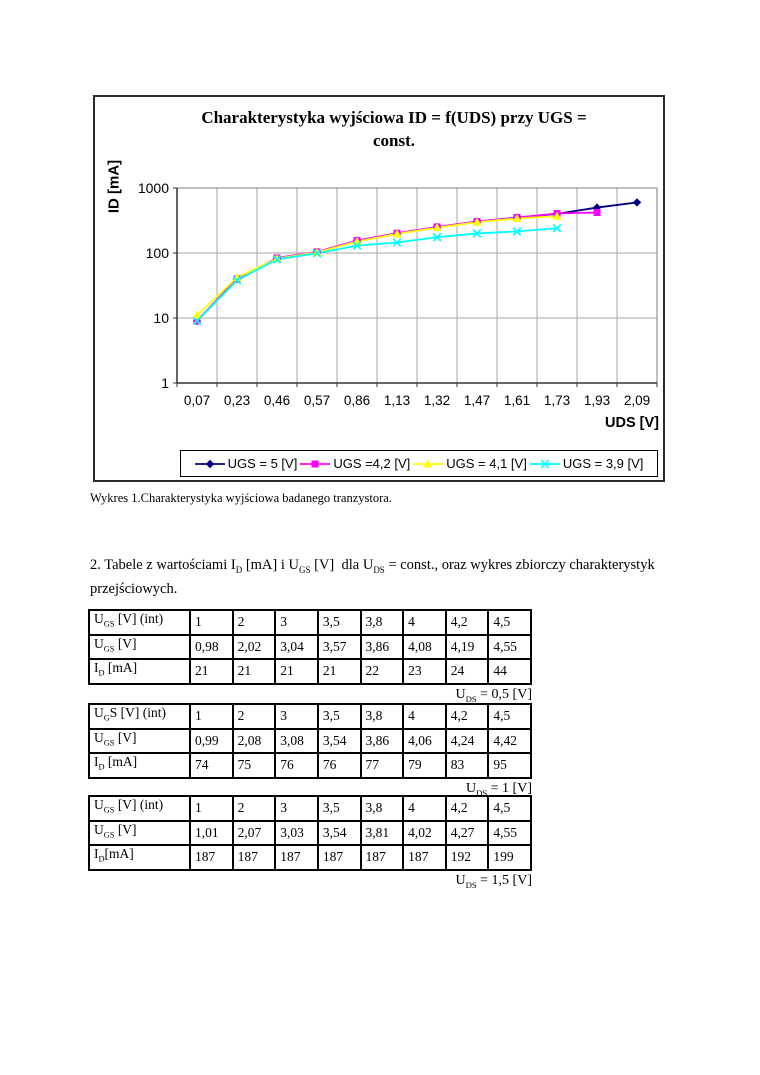 The width and height of the screenshot is (760, 1075). Describe the element at coordinates (270, 565) in the screenshot. I see `text-segment: [mA] i U` at that location.